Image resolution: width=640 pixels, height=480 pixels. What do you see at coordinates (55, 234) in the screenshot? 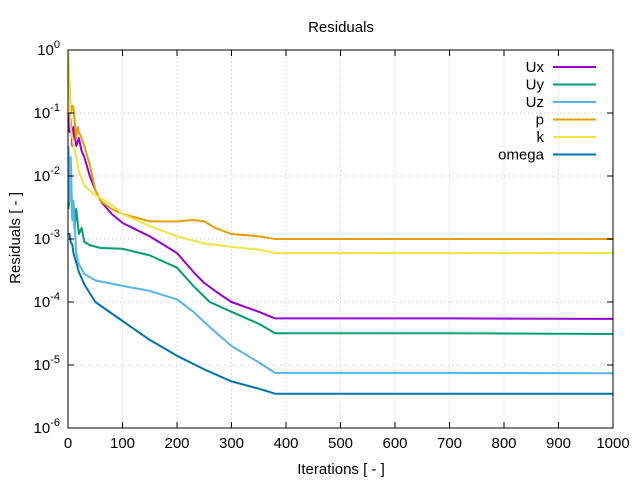
I see `y-tick-exponent: -3` at bounding box center [55, 234].